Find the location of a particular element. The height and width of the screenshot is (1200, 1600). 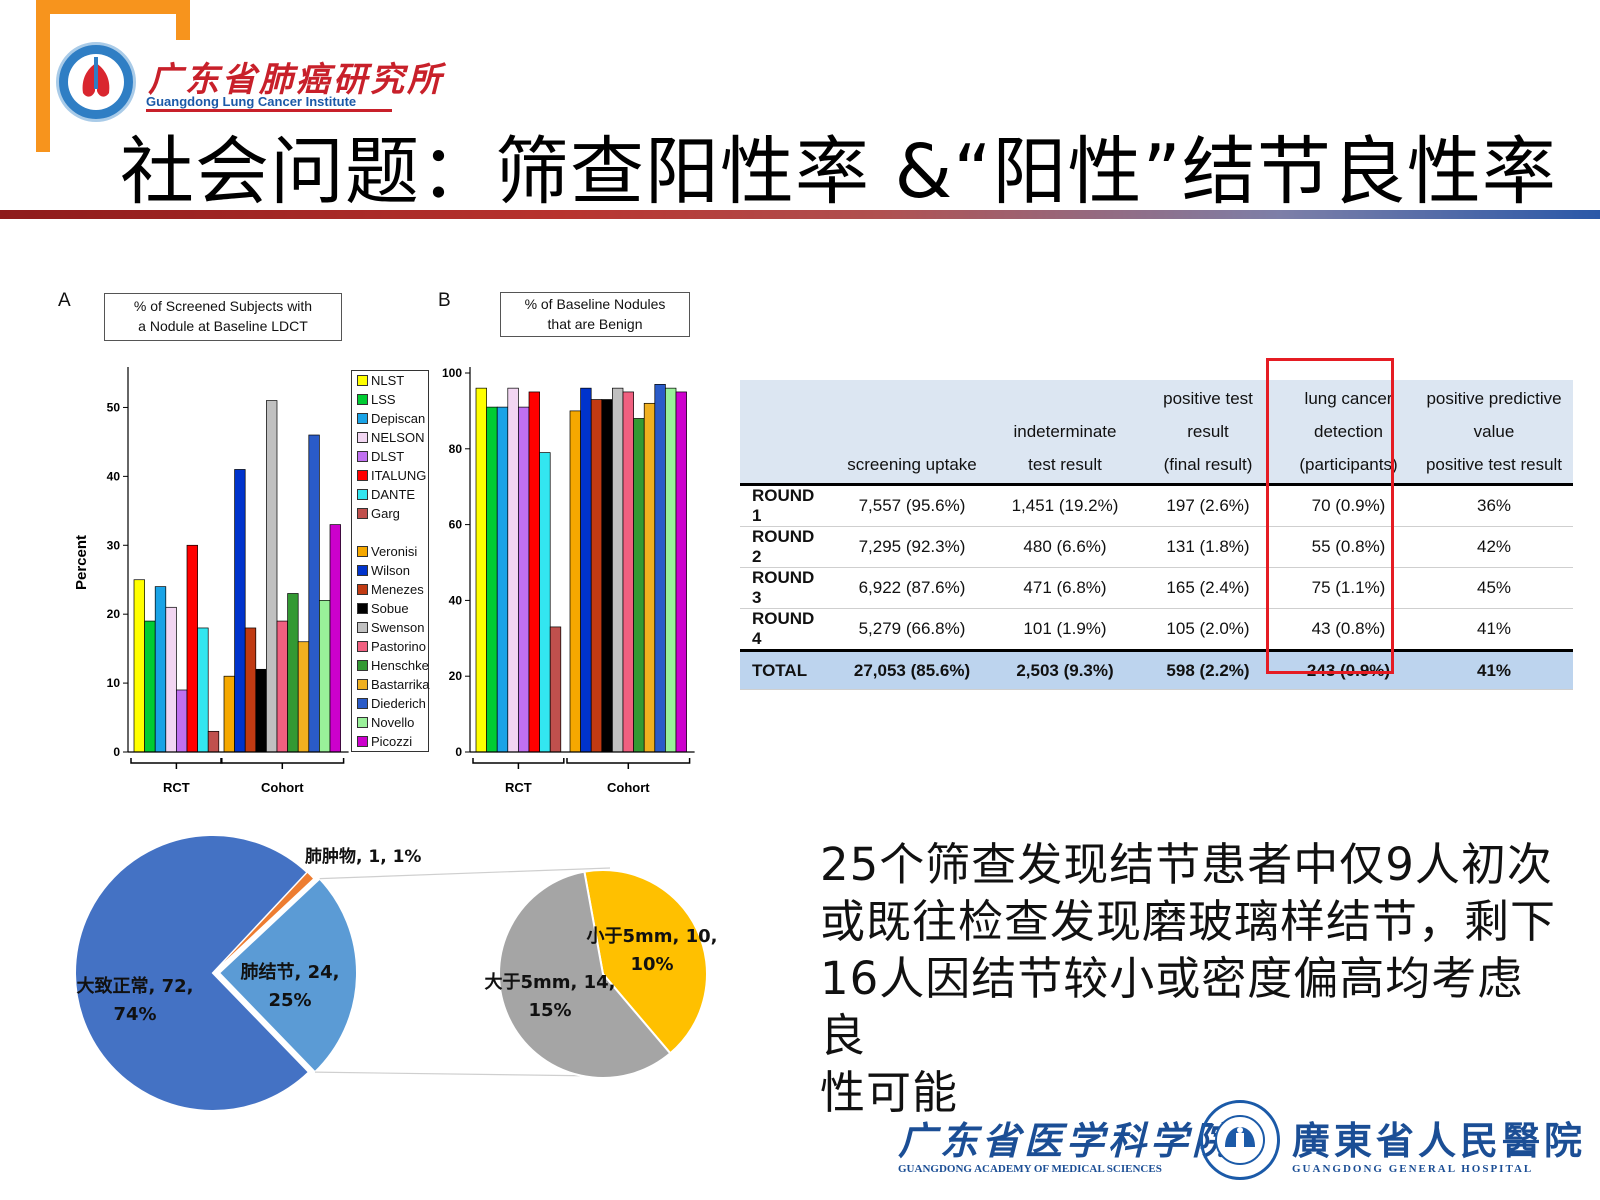

header-detection-line-2: detection is located at coordinates (1348, 431).